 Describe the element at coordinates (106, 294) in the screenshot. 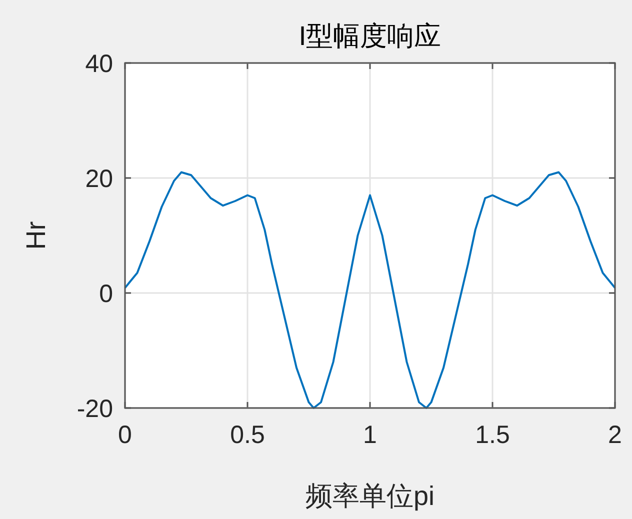

I see `y-tick-label: 0` at that location.